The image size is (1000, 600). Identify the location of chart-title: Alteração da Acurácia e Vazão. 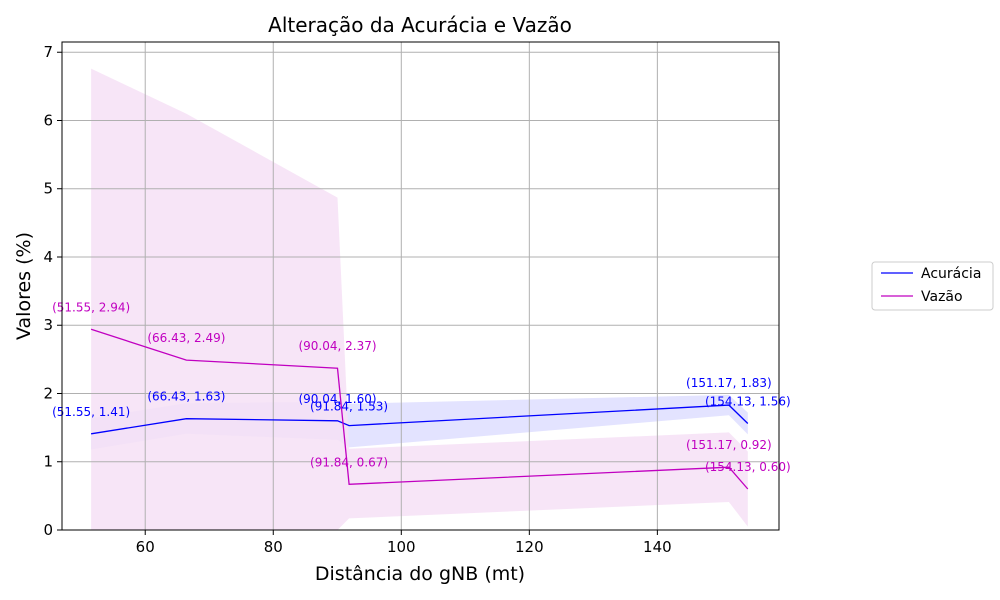
(420, 25).